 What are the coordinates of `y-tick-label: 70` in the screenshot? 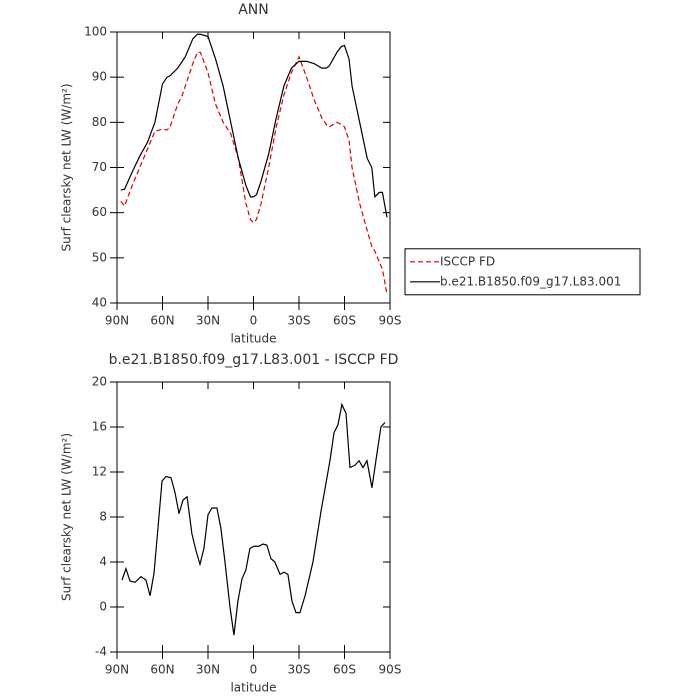 It's located at (99, 167).